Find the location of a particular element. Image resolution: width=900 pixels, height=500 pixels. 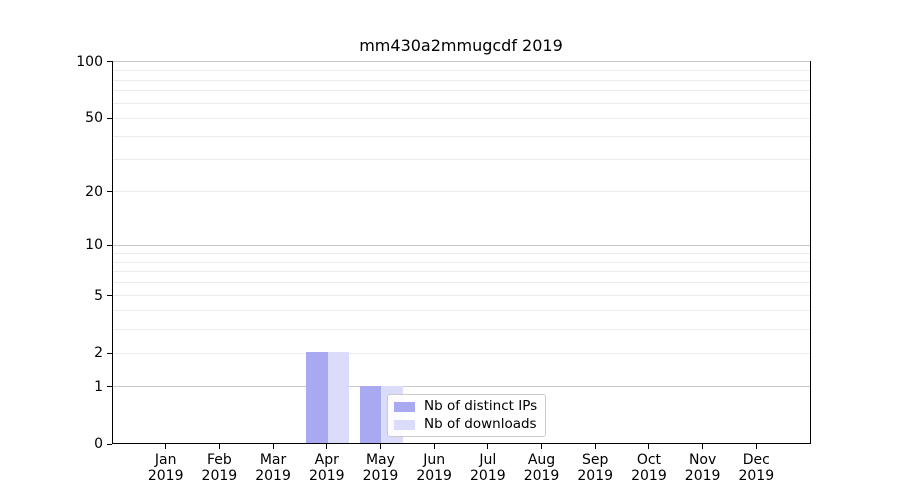

x-tick-label: Oct 2019 is located at coordinates (649, 468).